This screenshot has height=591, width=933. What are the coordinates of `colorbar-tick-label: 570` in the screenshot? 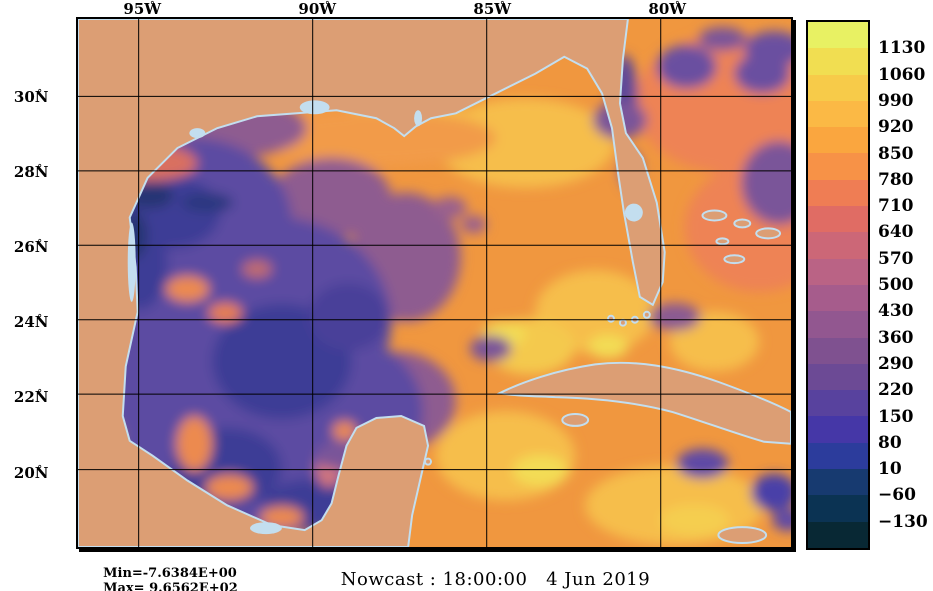 It's located at (896, 258).